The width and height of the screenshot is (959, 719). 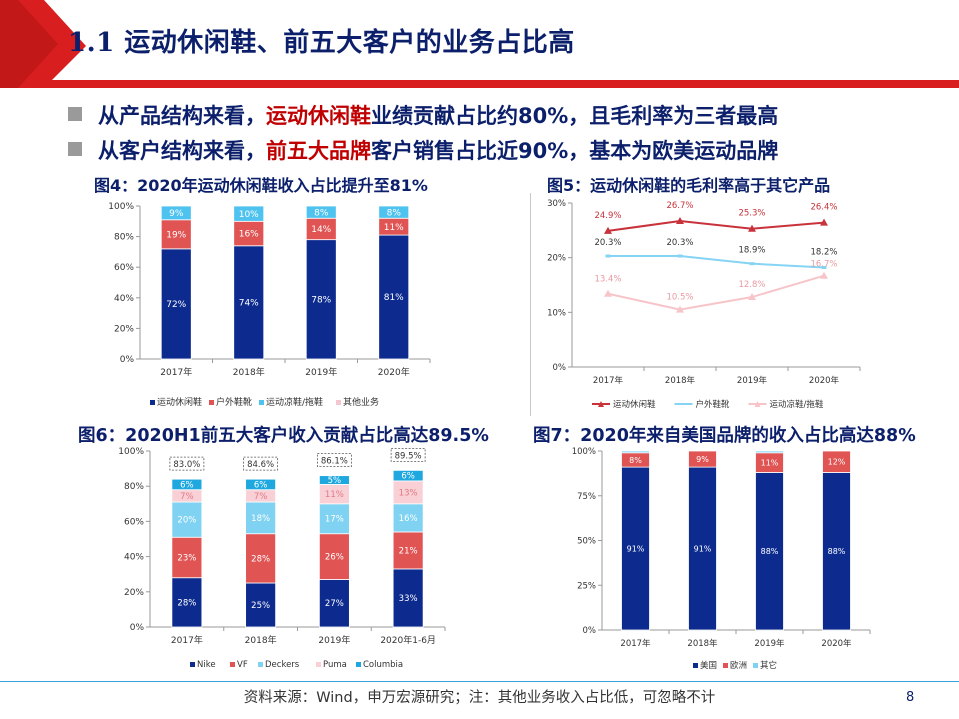 I want to click on data-label: 17%, so click(x=334, y=520).